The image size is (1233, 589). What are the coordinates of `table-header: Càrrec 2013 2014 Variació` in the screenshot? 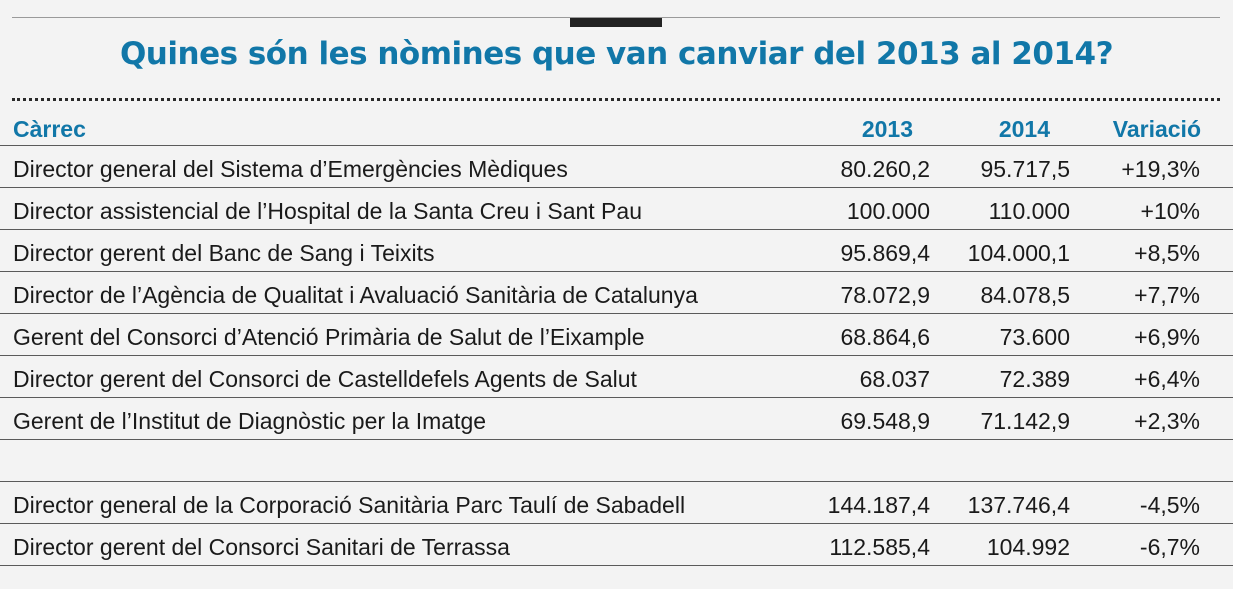 It's located at (616, 129).